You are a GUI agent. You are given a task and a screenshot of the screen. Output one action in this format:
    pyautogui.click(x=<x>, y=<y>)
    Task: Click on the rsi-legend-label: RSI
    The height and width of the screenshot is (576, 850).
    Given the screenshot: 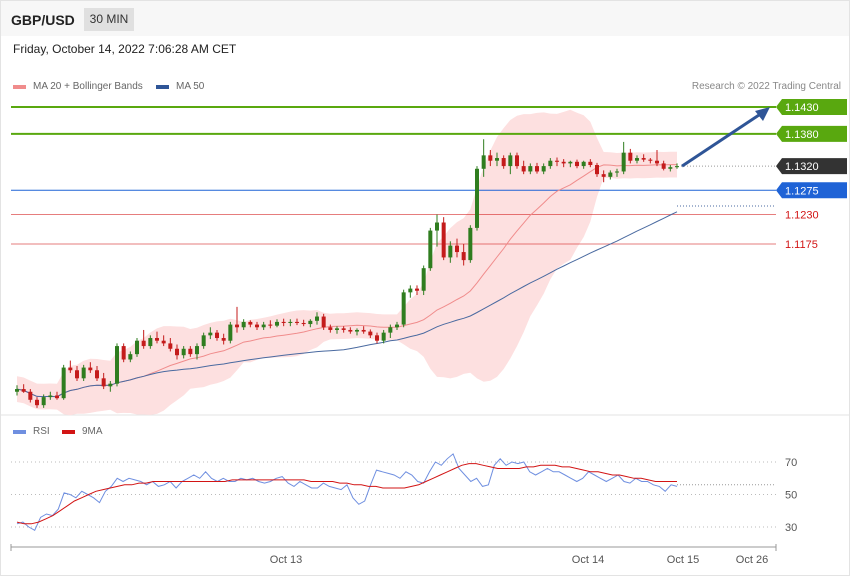 What is the action you would take?
    pyautogui.click(x=41, y=431)
    